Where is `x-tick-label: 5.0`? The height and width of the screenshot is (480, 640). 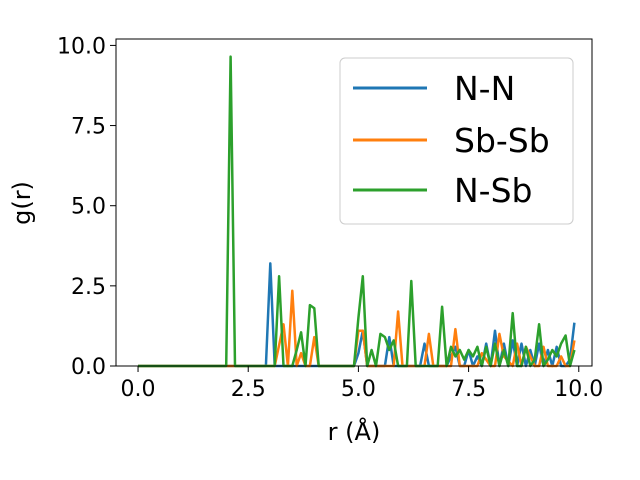 x-tick-label: 5.0 is located at coordinates (358, 389).